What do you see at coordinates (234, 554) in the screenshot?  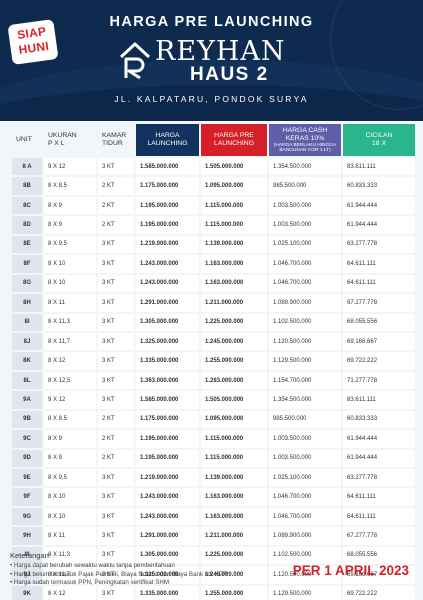 I see `prelaunch-price-cell: 1.225.000.000` at bounding box center [234, 554].